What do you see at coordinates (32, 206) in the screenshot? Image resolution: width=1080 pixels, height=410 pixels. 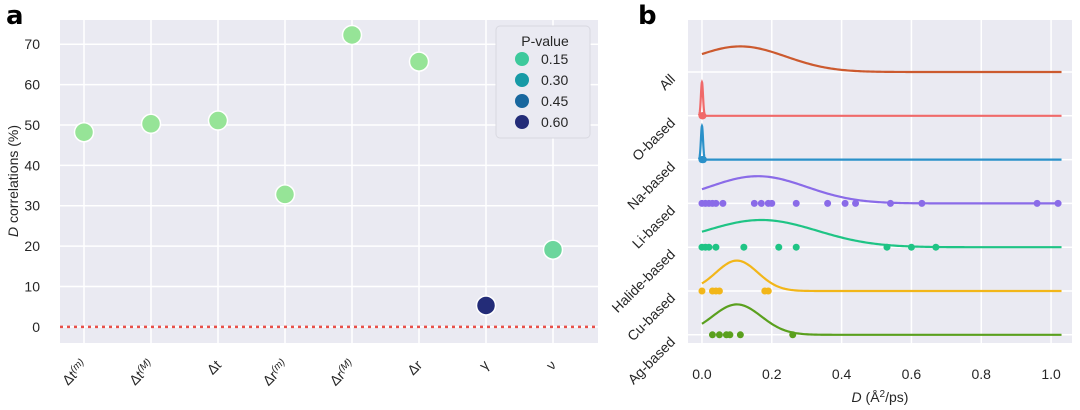 I see `y-tick-label: 30` at bounding box center [32, 206].